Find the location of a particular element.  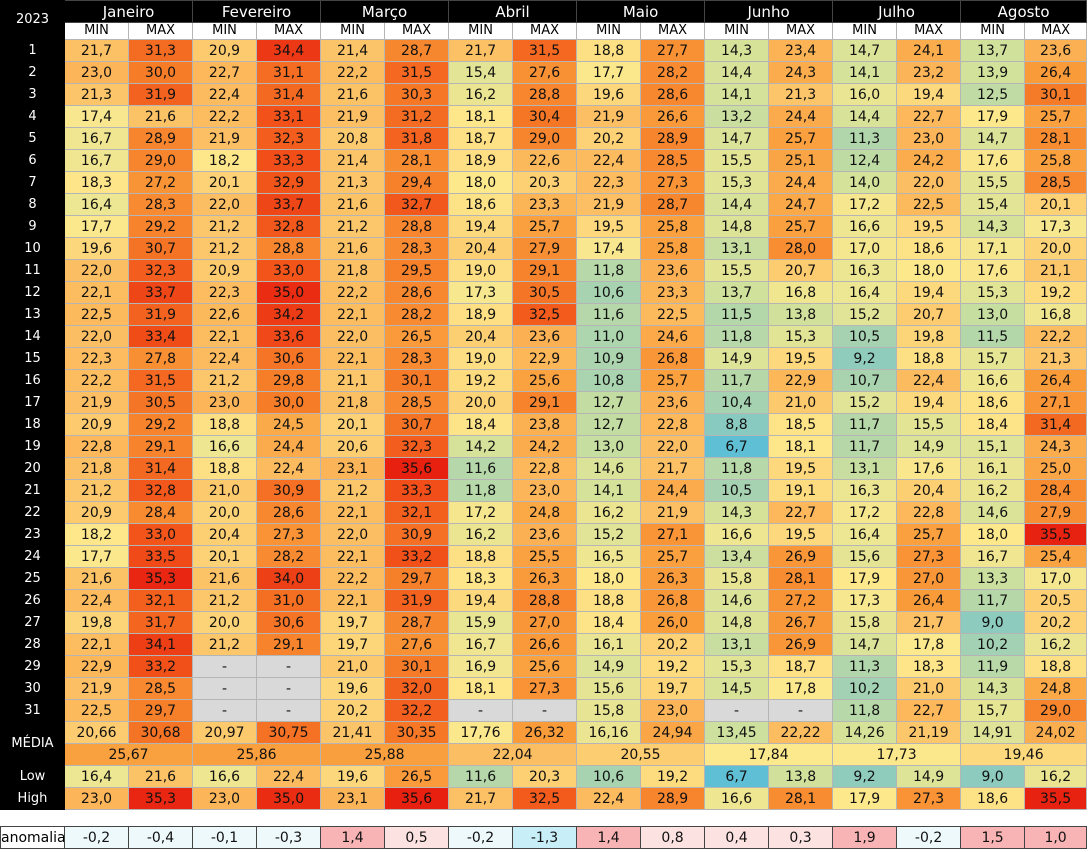

temp-cell: 24,2 is located at coordinates (929, 160).